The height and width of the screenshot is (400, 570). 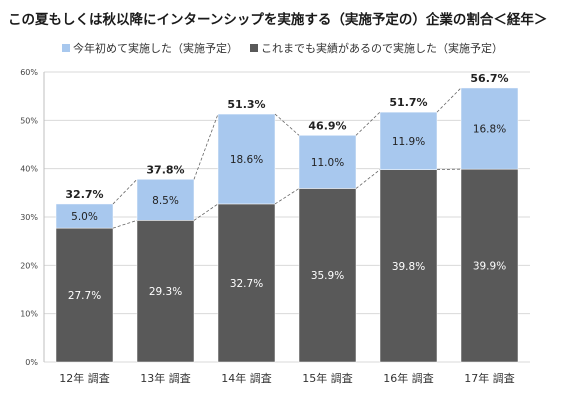 I want to click on chart-title: この夏もしくは秋以降にインターンシップを実施する（実施予定の）企業の割合＜経年＞, so click(x=278, y=20).